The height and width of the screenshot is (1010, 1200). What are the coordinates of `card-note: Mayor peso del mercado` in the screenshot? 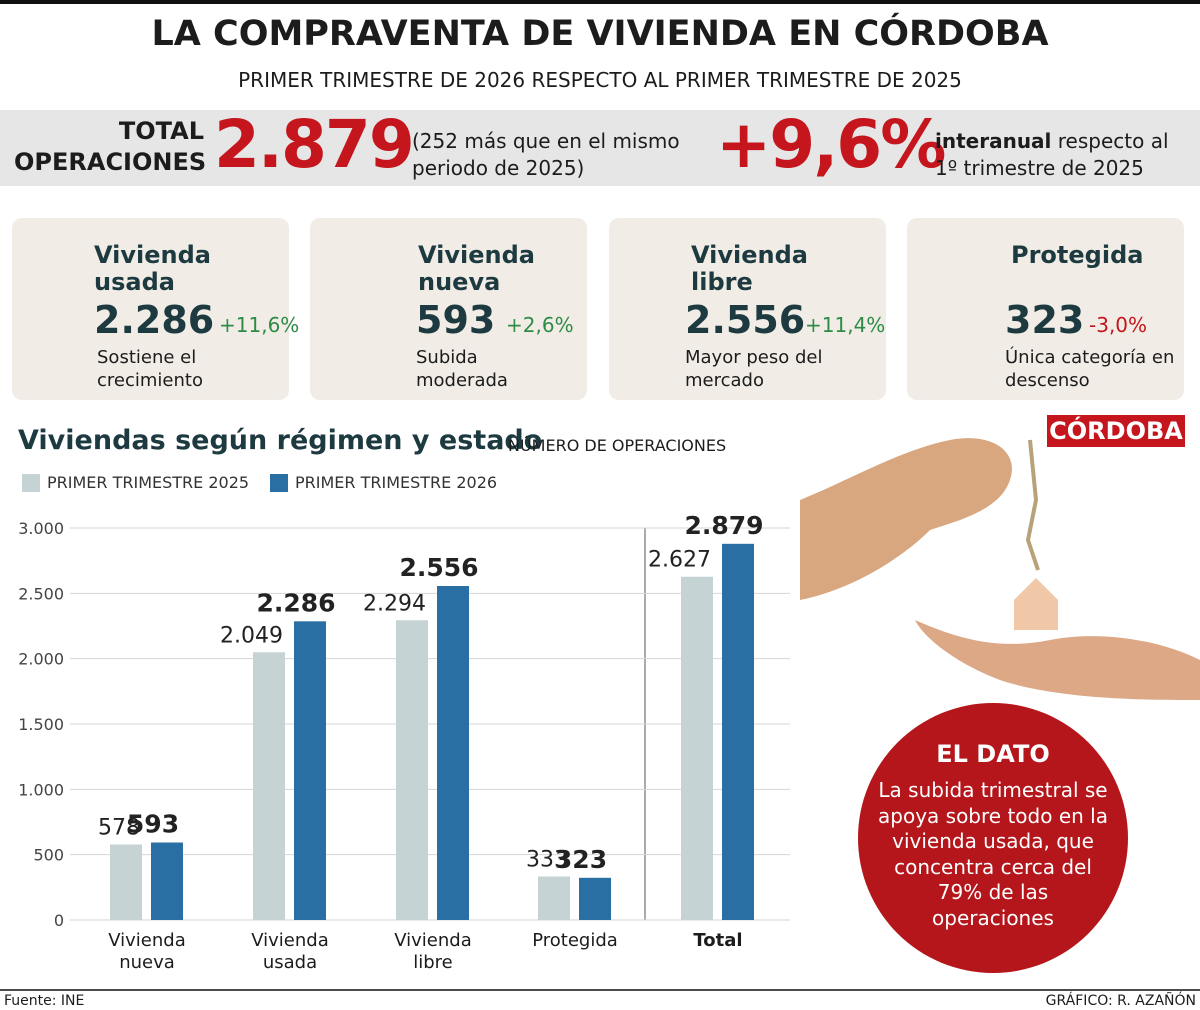 It's located at (754, 369).